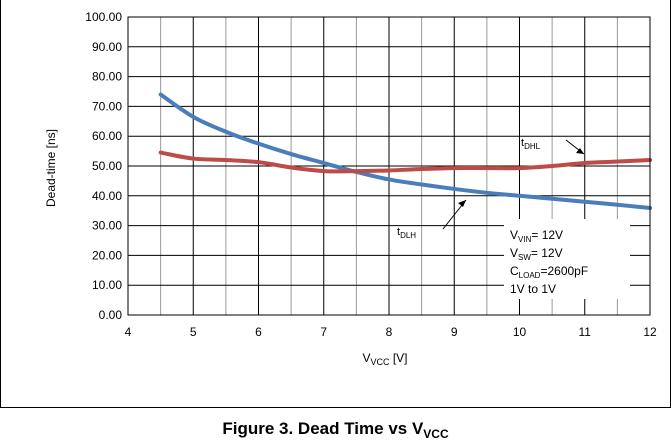 This screenshot has width=671, height=444. Describe the element at coordinates (585, 332) in the screenshot. I see `x-tick-label: 11` at that location.